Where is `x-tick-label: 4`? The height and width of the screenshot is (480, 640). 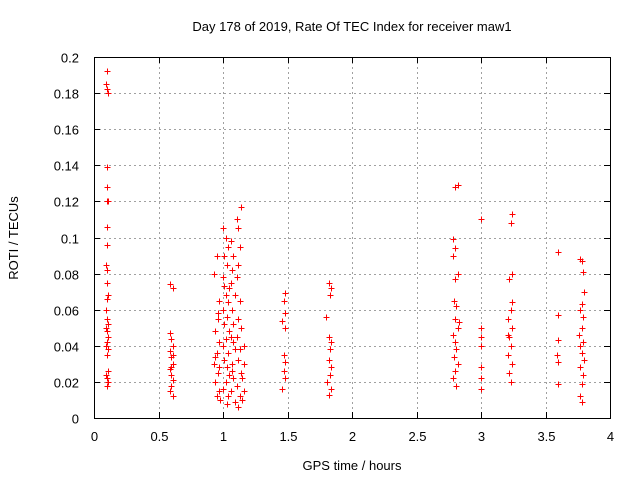 x-tick-label: 4 is located at coordinates (610, 436).